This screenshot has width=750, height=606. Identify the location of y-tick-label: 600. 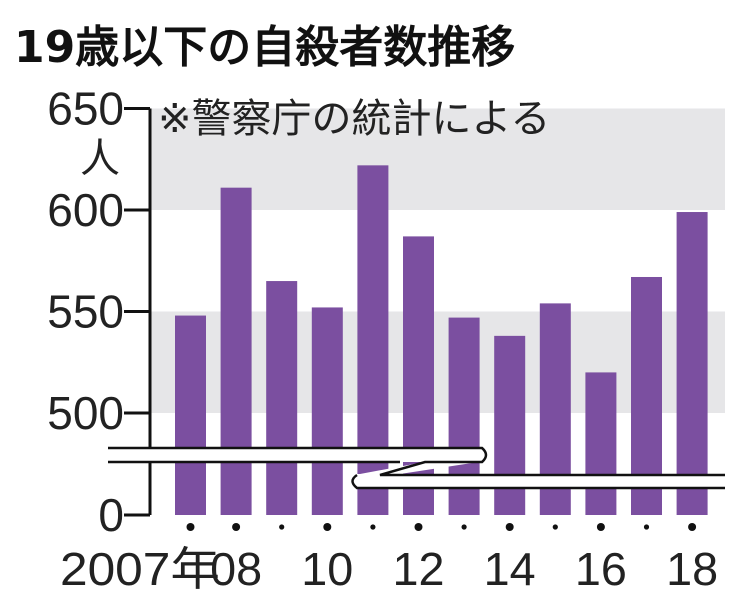
(85, 210).